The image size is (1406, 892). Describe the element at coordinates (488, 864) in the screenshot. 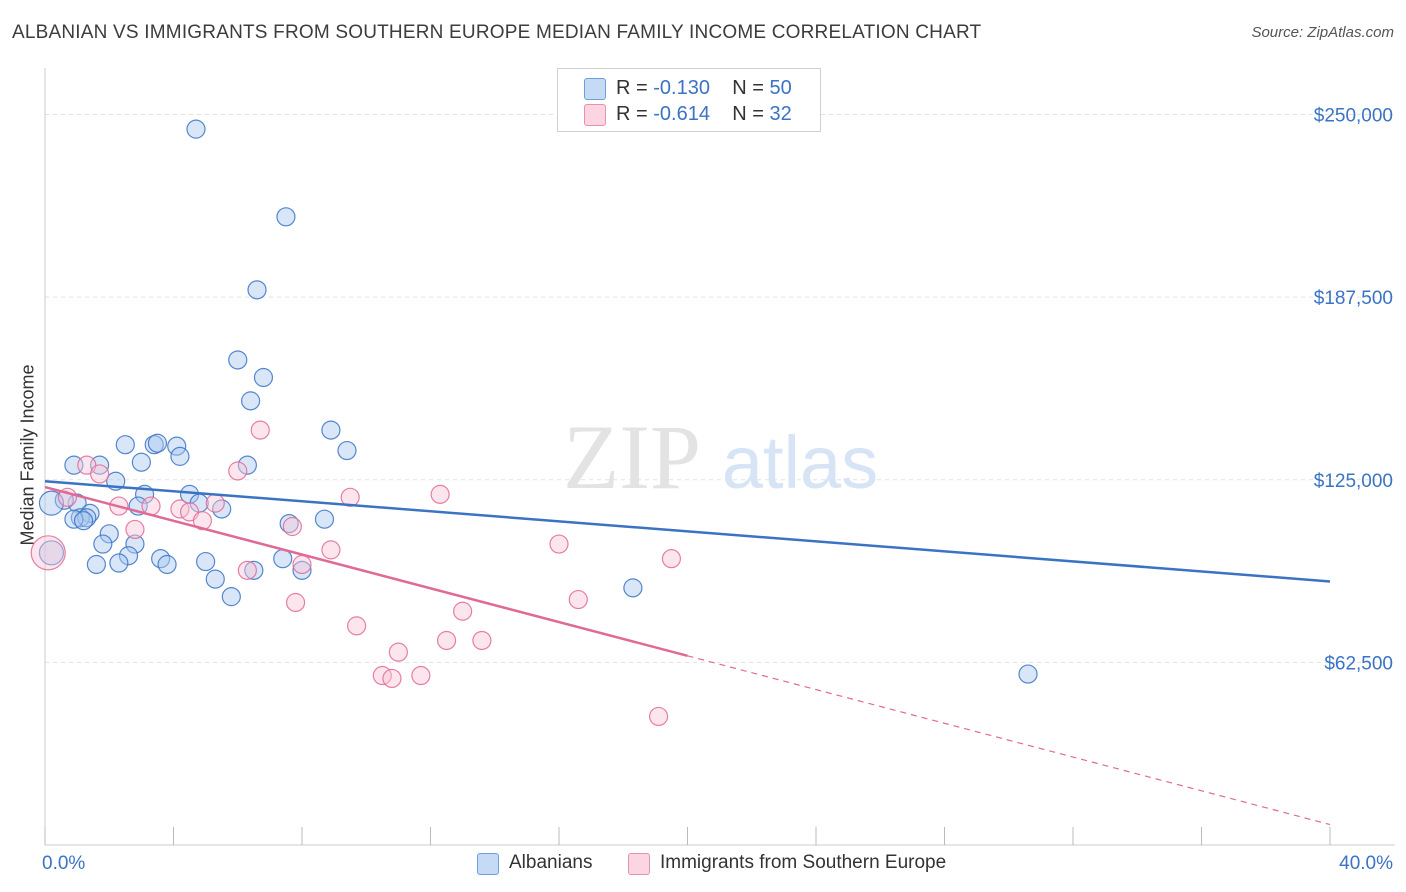

I see `bottom-legend-swatch-blue` at that location.